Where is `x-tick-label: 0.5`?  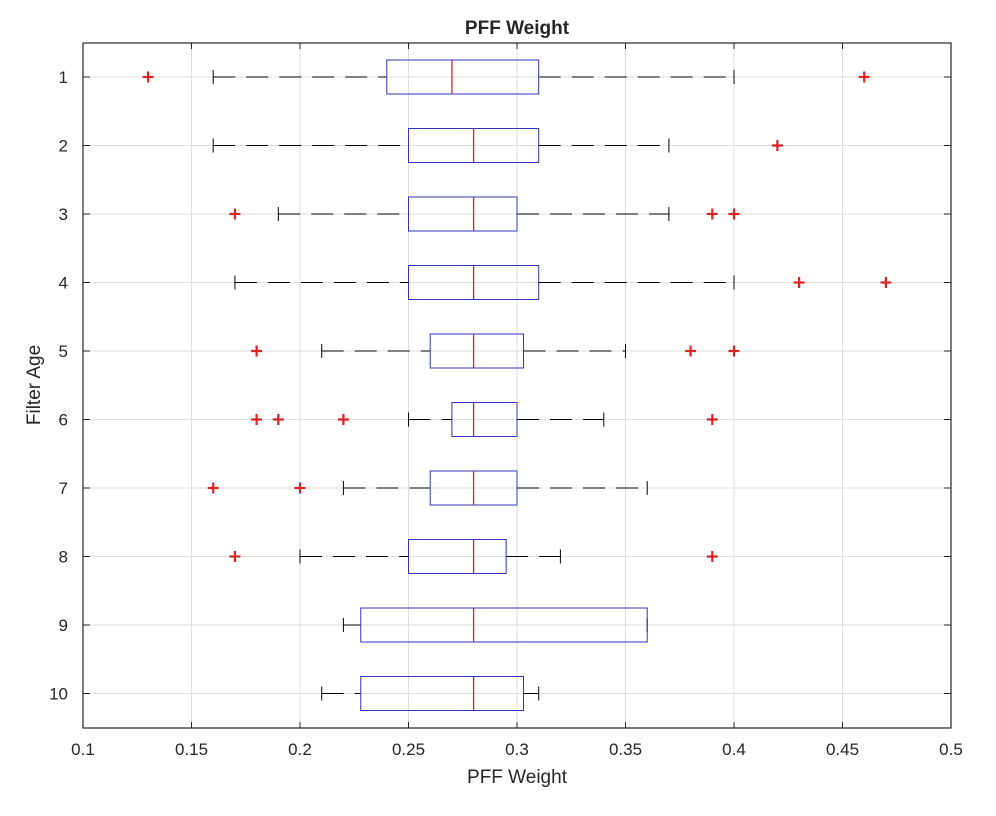 x-tick-label: 0.5 is located at coordinates (951, 749).